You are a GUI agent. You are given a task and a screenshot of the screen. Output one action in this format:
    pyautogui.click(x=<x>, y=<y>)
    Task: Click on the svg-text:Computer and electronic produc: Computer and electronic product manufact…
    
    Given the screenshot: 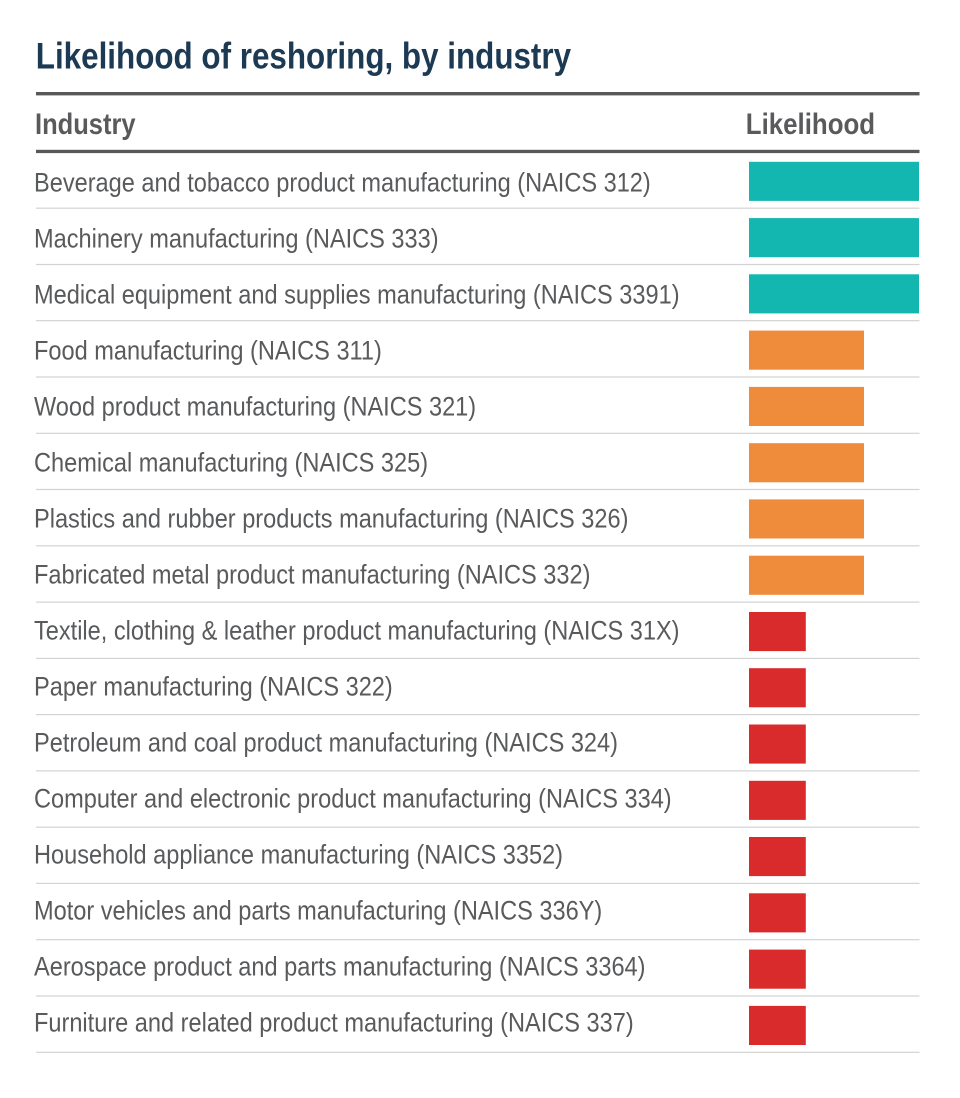 What is the action you would take?
    pyautogui.click(x=353, y=799)
    